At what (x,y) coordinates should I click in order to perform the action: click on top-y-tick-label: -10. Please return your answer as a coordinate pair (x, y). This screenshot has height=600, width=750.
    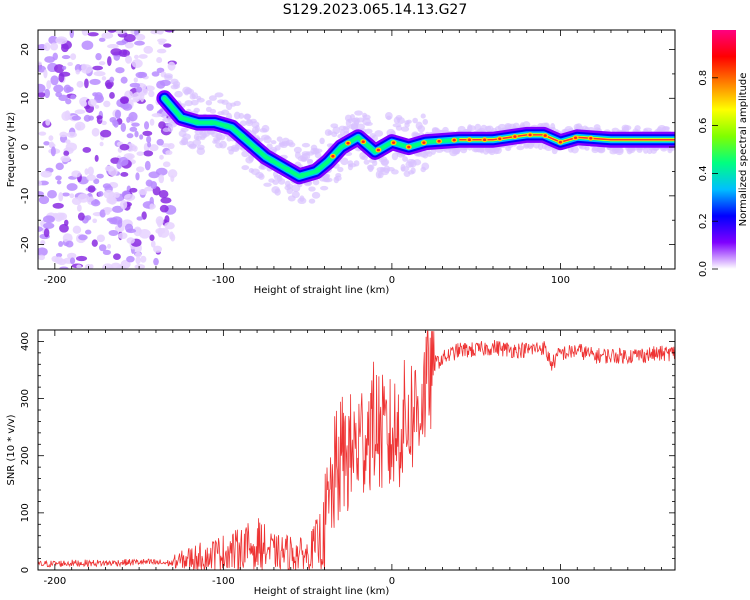
    Looking at the image, I should click on (25, 196).